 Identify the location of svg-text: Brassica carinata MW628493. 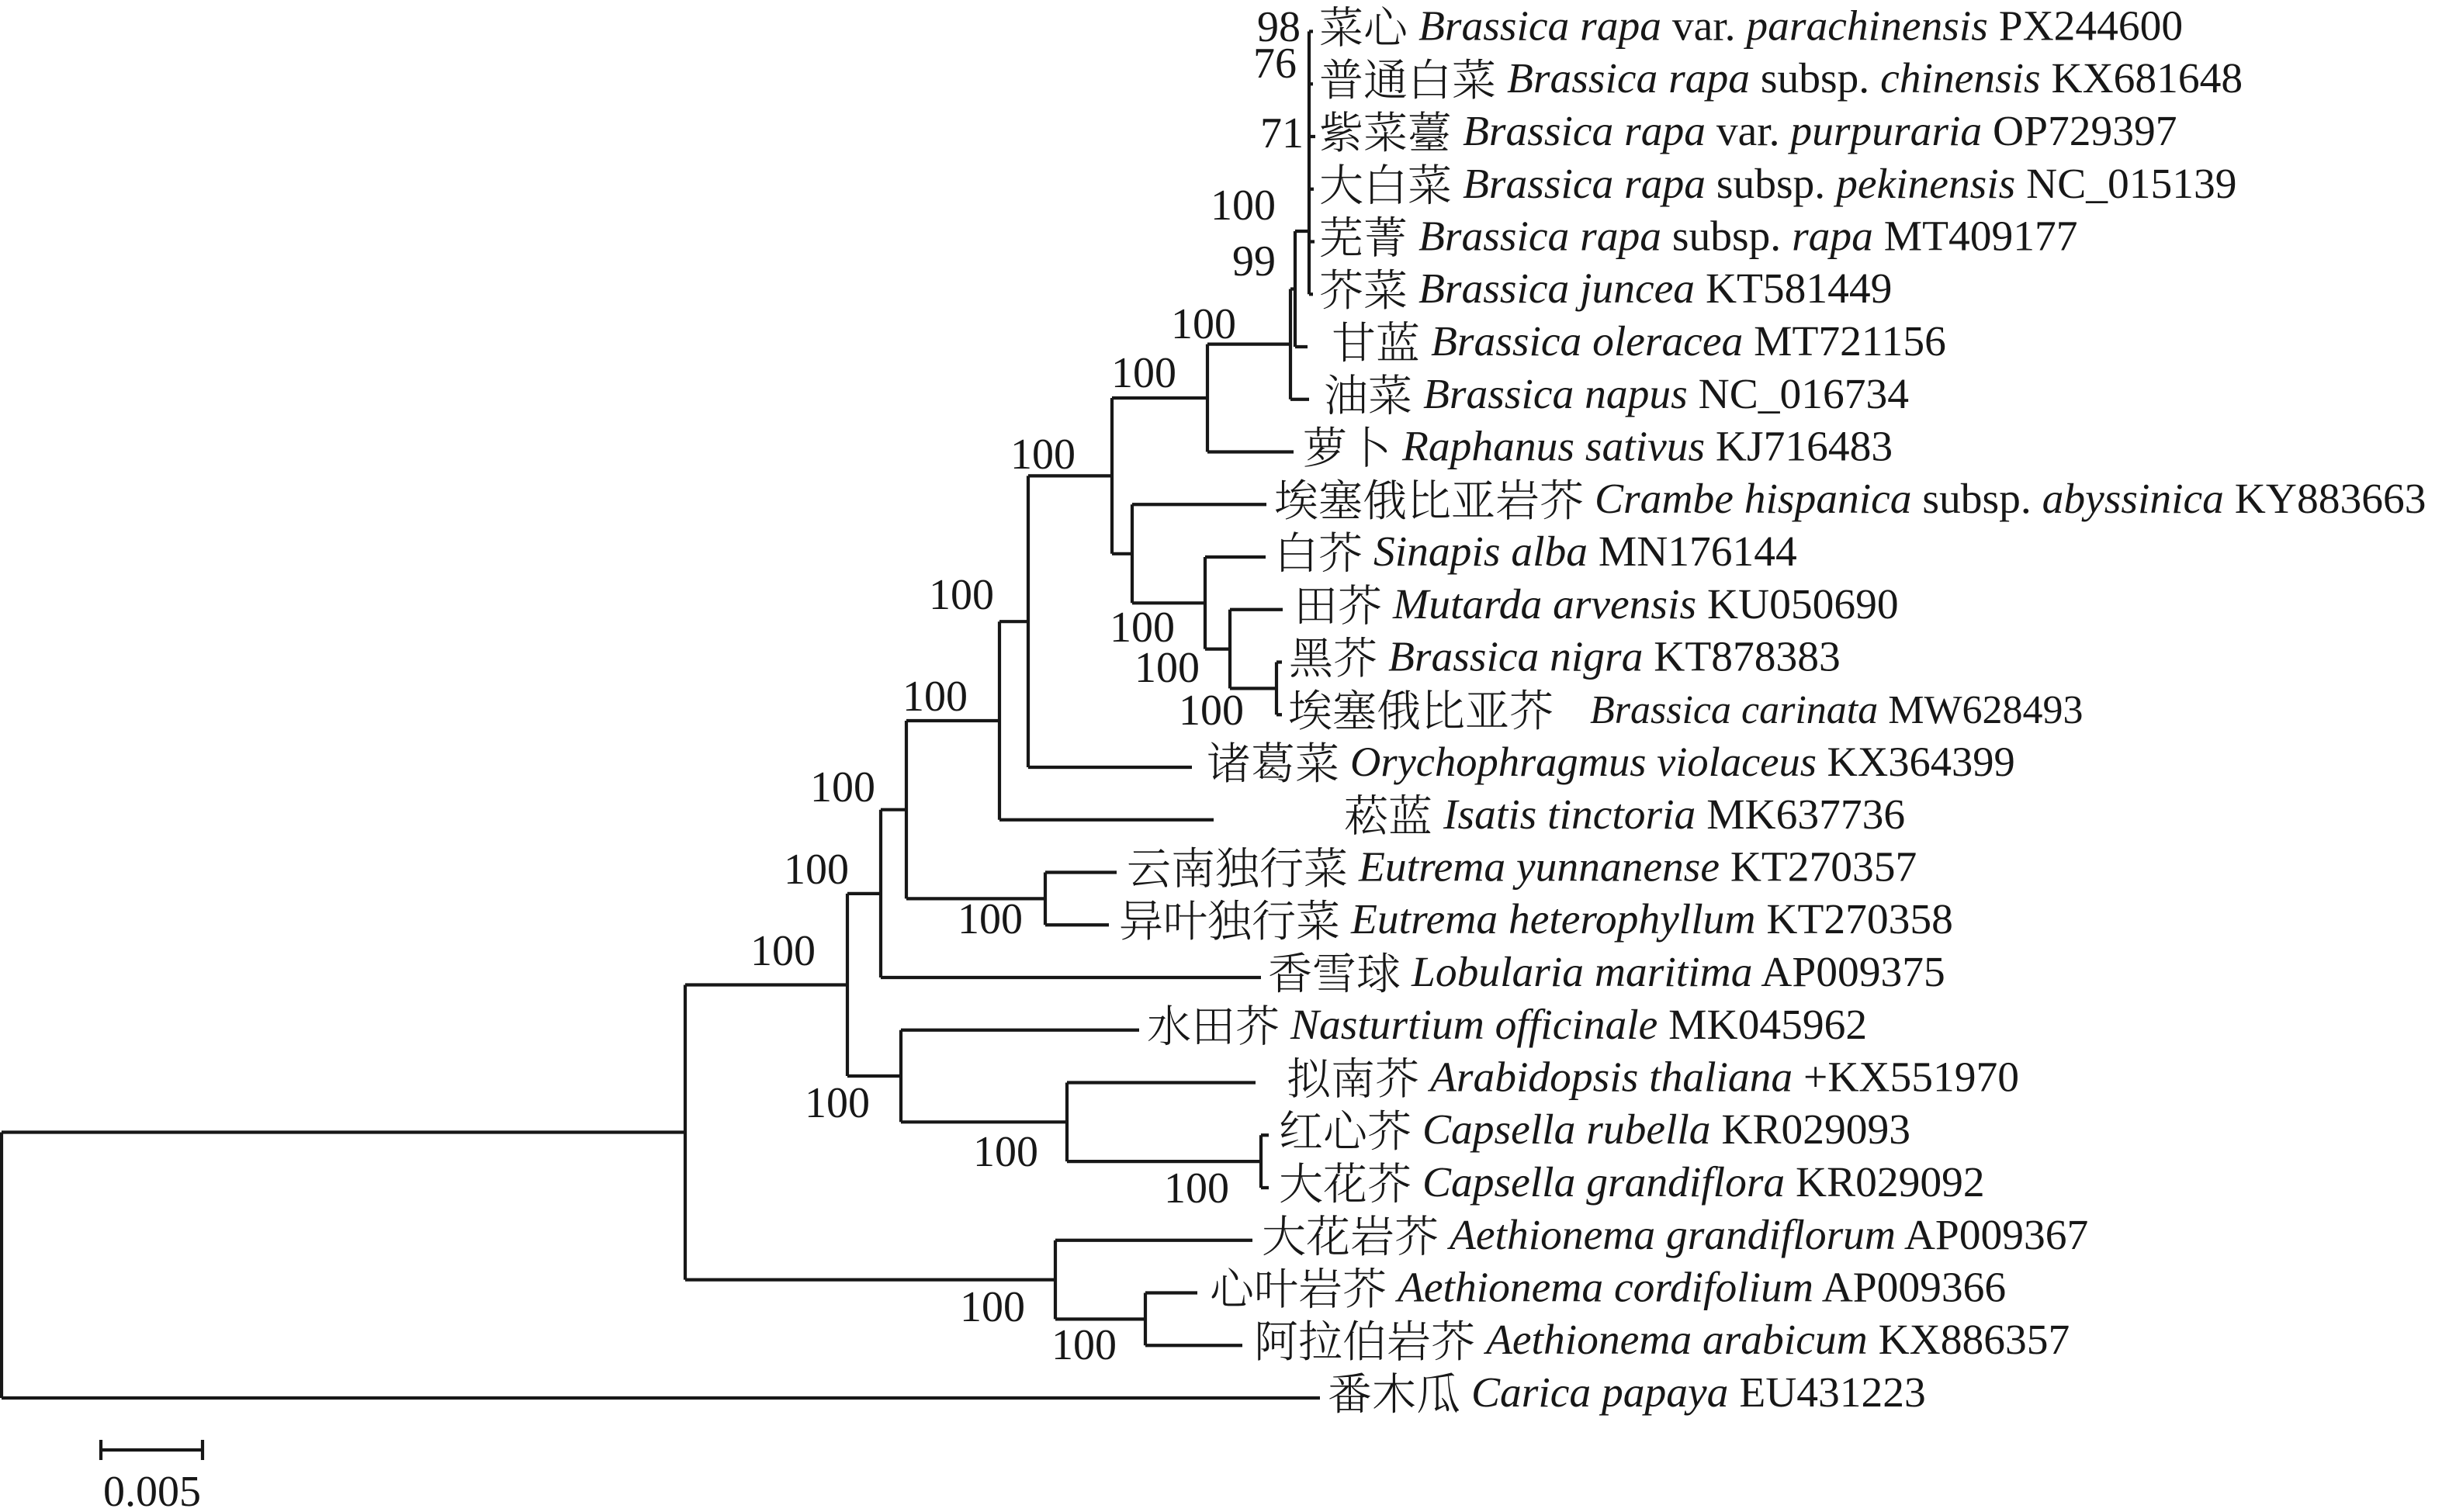
(1837, 710).